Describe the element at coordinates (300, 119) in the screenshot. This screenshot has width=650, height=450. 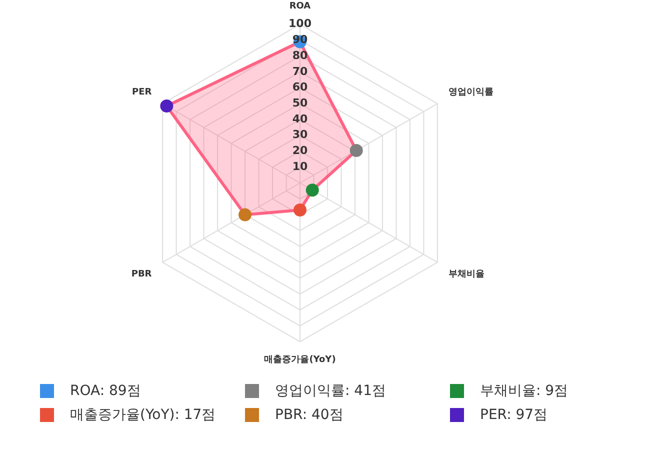
I see `y-tick-label: 40` at that location.